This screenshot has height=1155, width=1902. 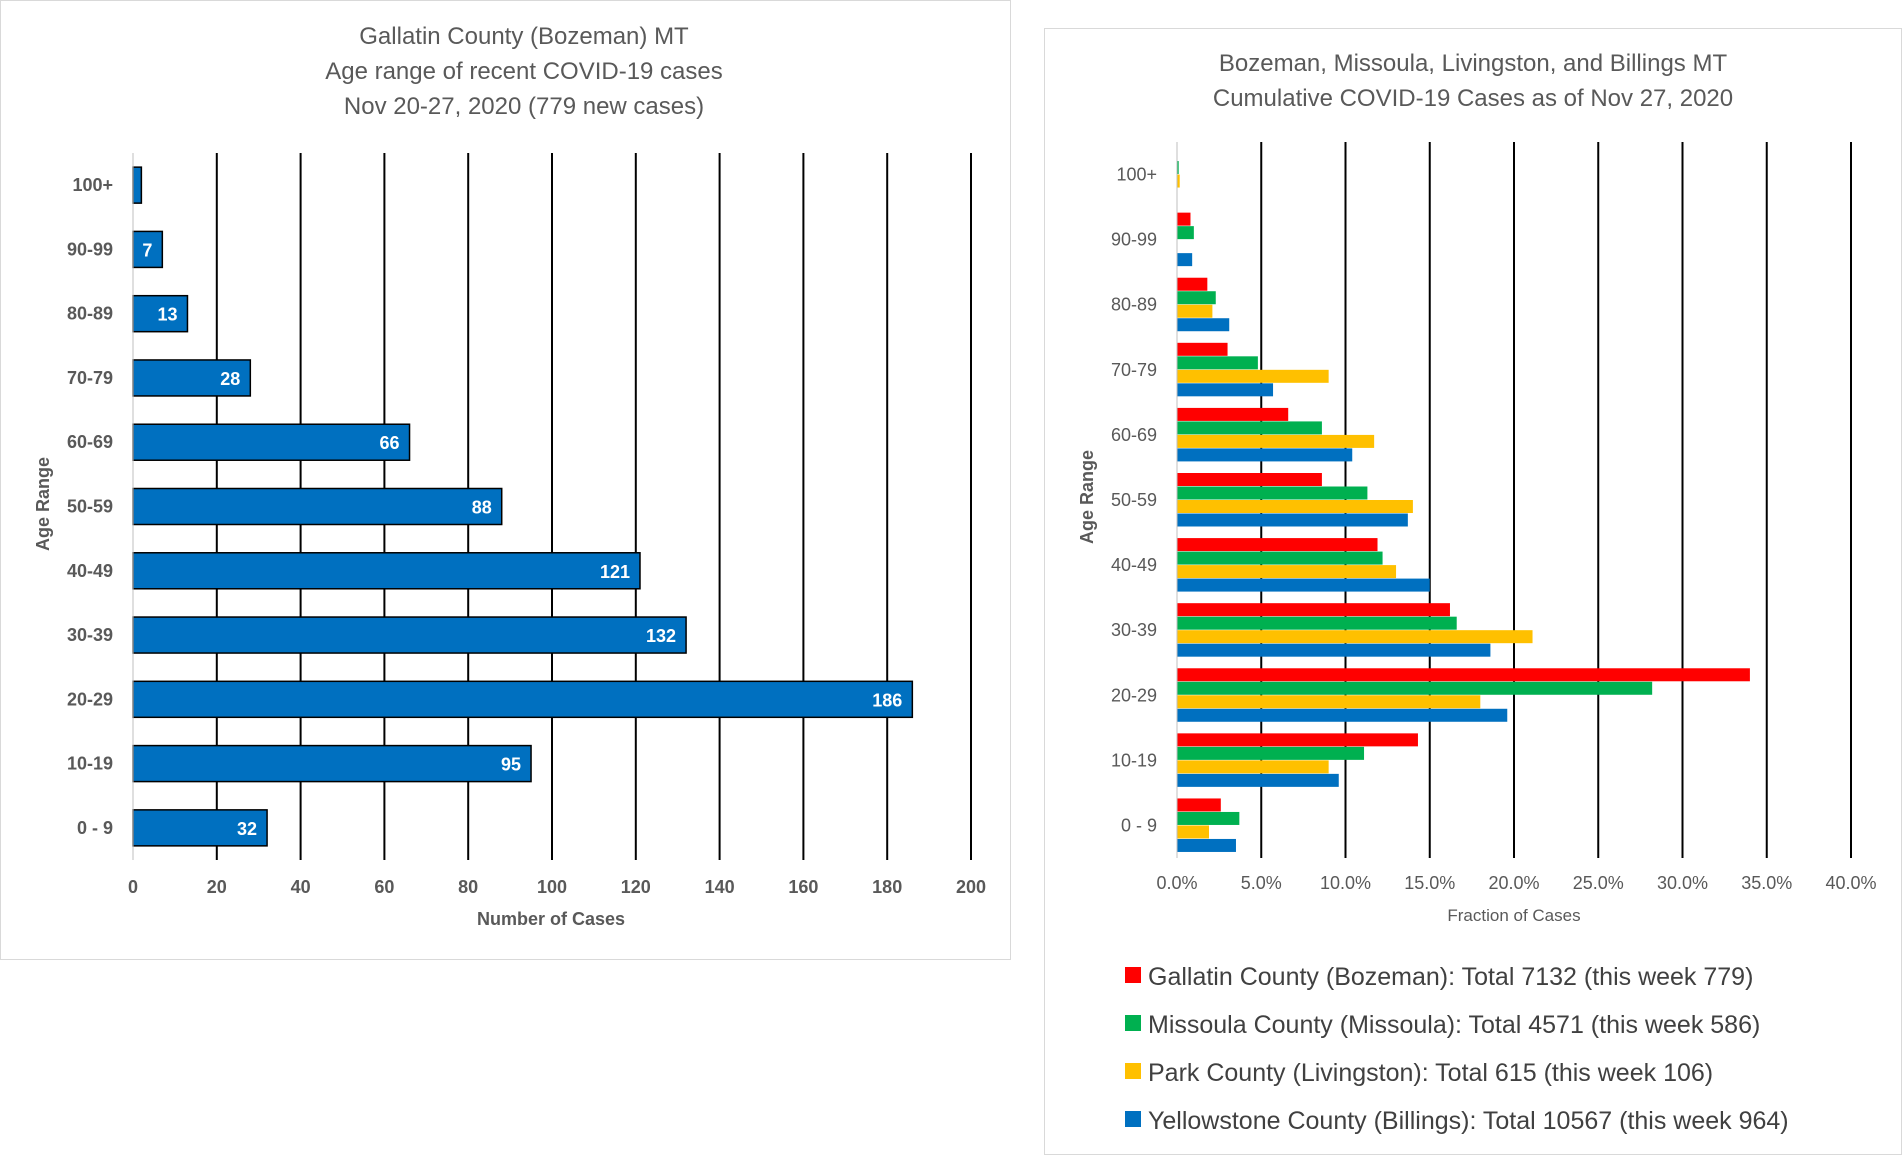 What do you see at coordinates (524, 71) in the screenshot?
I see `chart-title-line: Age range of recent COVID-19 cases` at bounding box center [524, 71].